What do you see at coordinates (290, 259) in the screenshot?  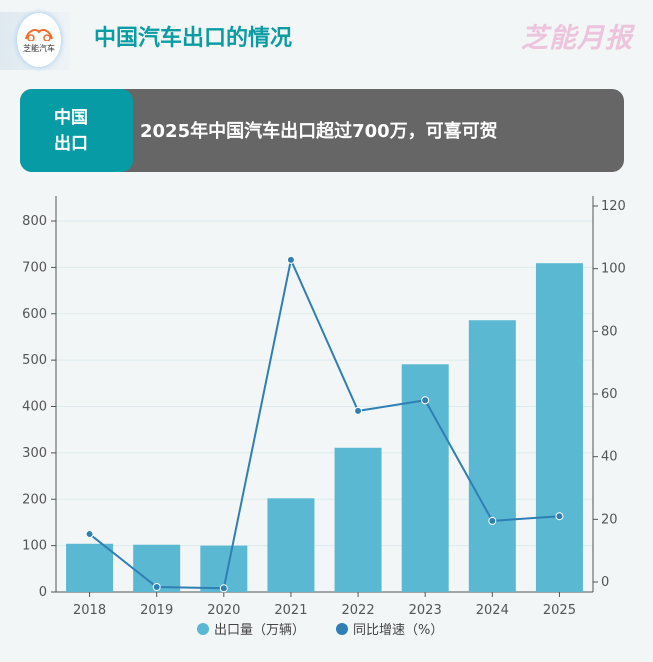 I see `growth-point-2021` at bounding box center [290, 259].